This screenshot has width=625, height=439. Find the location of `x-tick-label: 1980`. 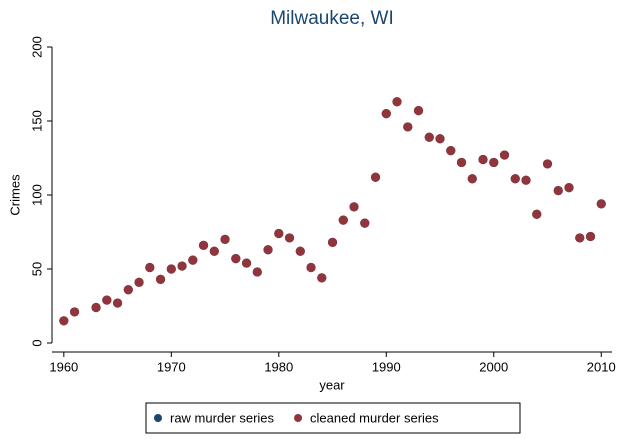

x-tick-label: 1980 is located at coordinates (278, 366).